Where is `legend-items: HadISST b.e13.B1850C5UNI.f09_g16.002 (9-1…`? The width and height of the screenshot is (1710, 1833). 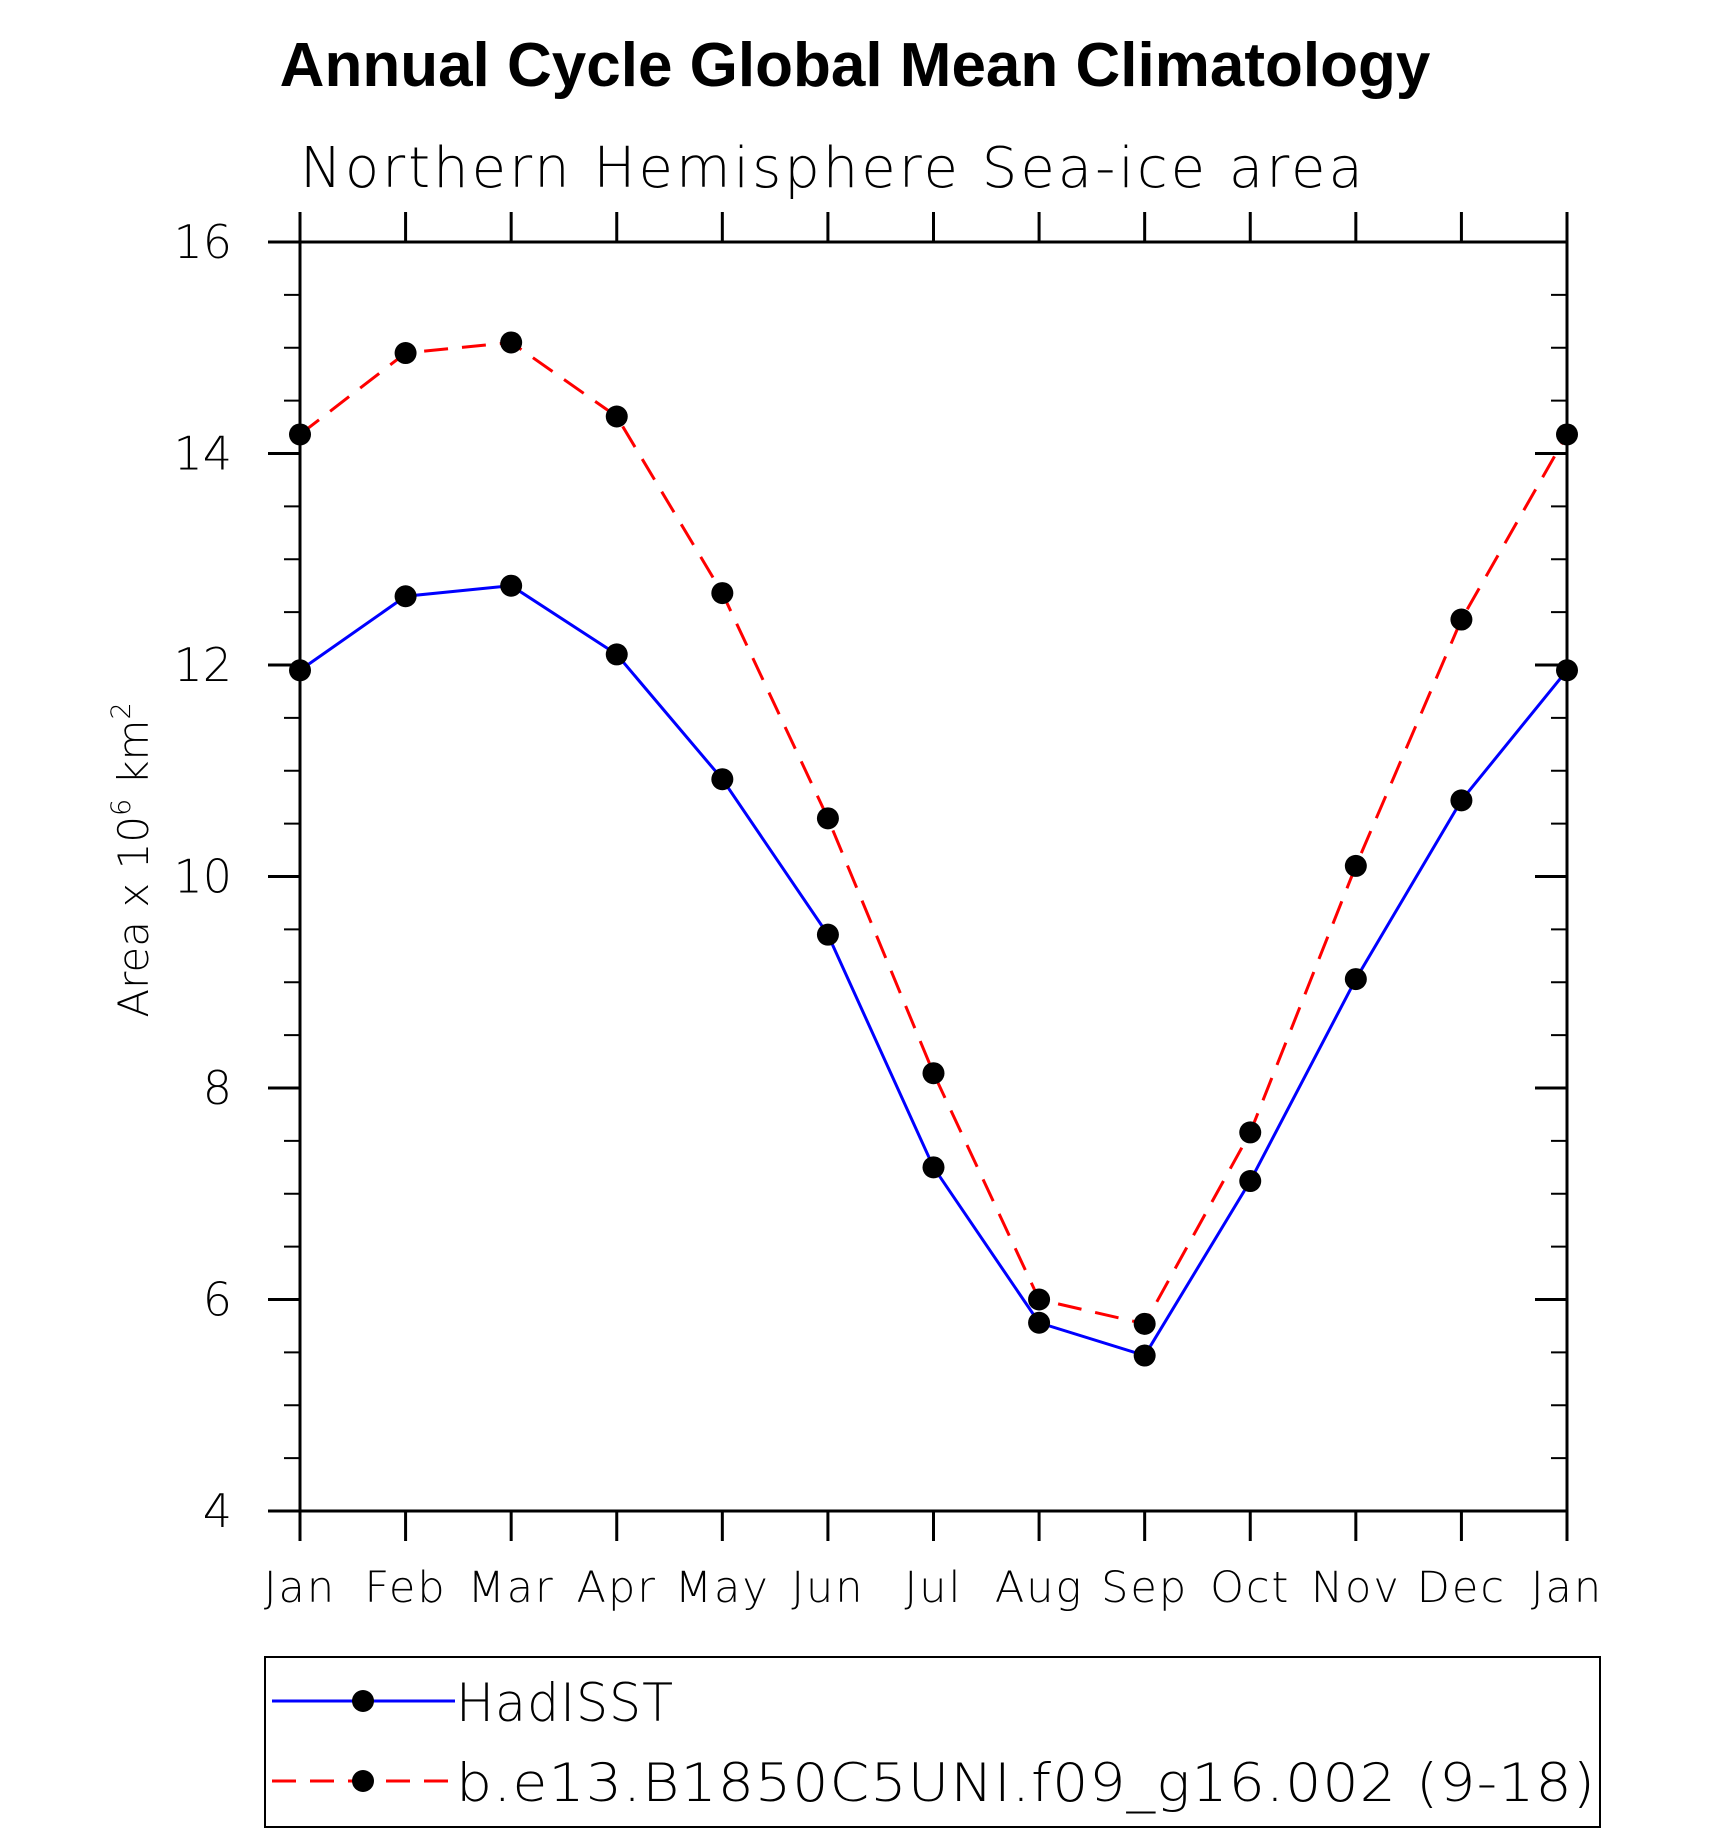 legend-items: HadISST b.e13.B1850C5UNI.f09_g16.002 (9-1… is located at coordinates (934, 1743).